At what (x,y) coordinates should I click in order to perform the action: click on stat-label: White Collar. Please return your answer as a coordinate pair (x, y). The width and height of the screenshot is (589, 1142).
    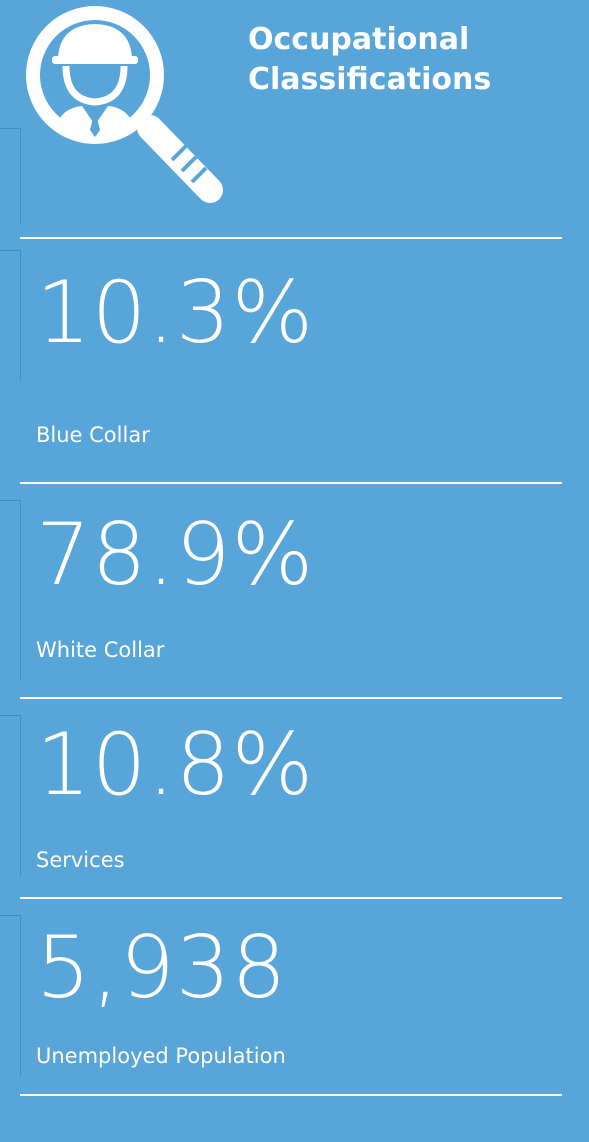
    Looking at the image, I should click on (100, 650).